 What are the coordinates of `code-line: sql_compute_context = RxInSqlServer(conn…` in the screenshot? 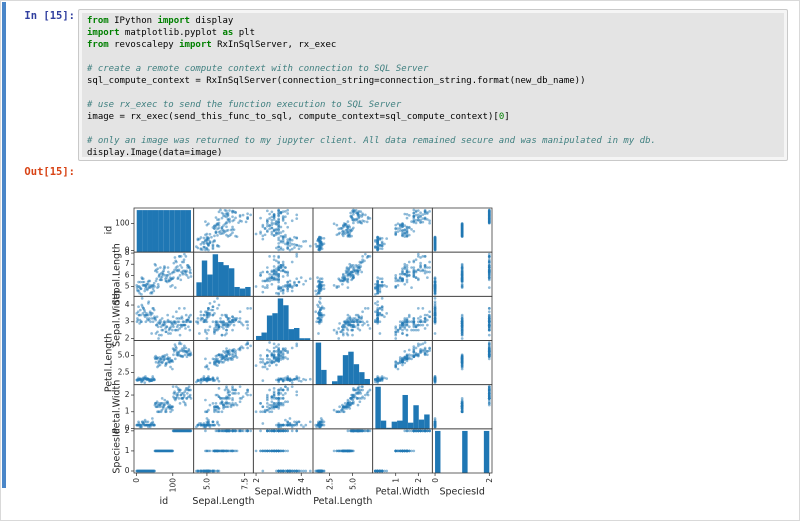 It's located at (336, 81).